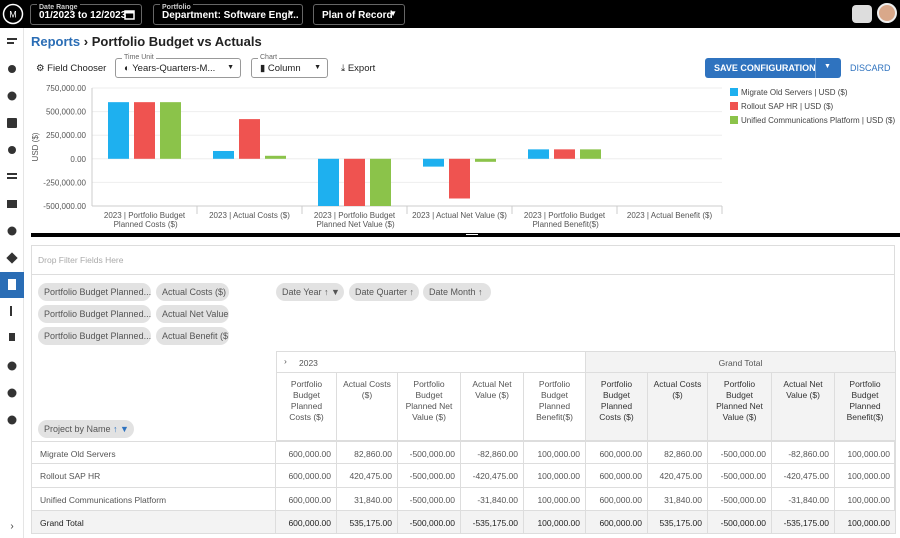  I want to click on field-chooser-text: Field Chooser, so click(77, 68).